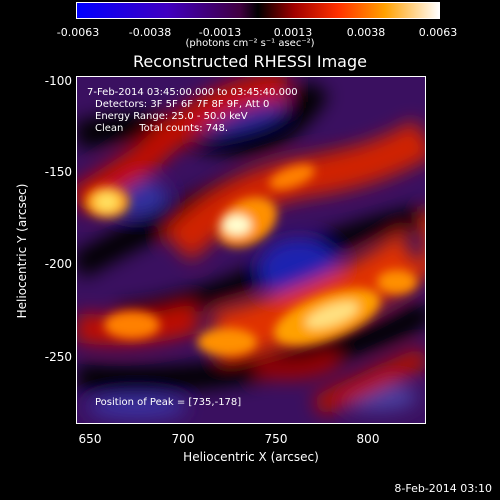 The height and width of the screenshot is (500, 500). I want to click on y-axis-label: Heliocentric Y (arcsec), so click(22, 251).